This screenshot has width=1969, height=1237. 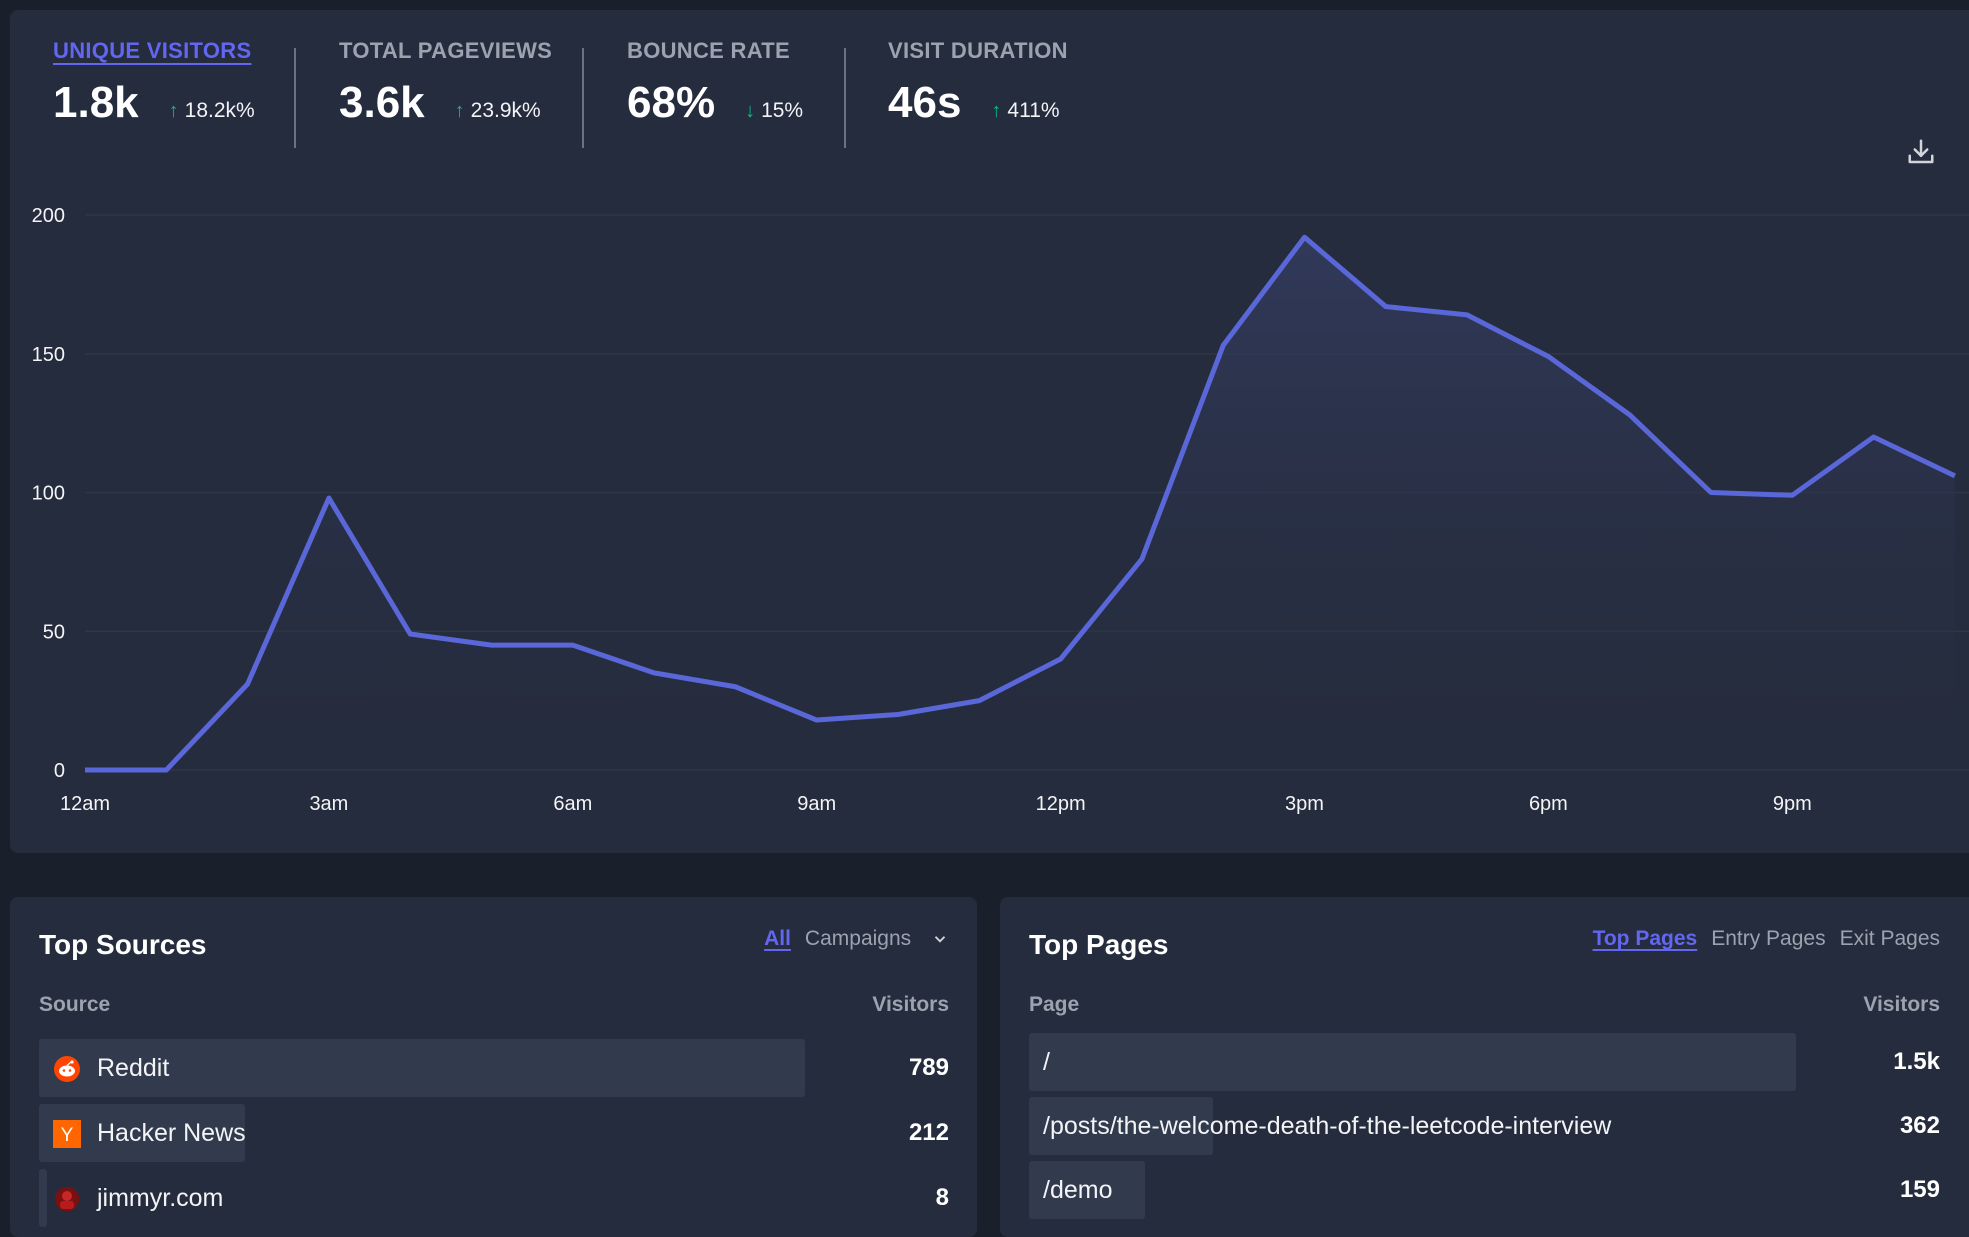 What do you see at coordinates (160, 1198) in the screenshot?
I see `row-label: jimmyr.com` at bounding box center [160, 1198].